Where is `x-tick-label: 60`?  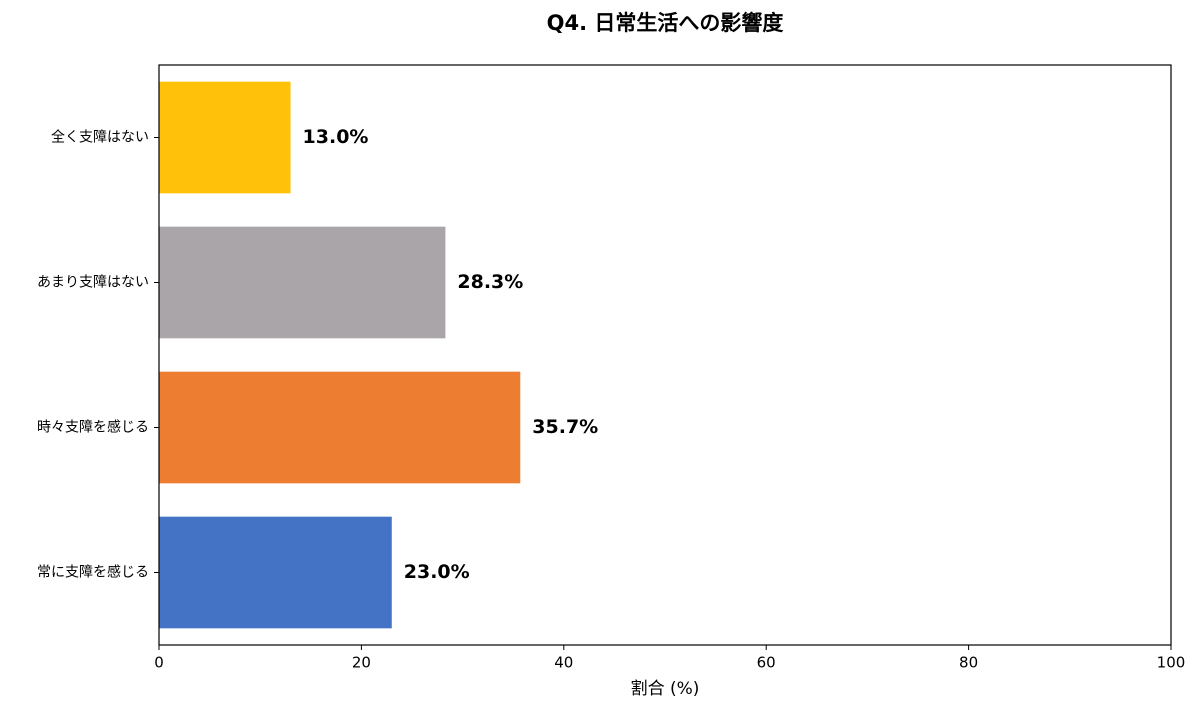
x-tick-label: 60 is located at coordinates (766, 663).